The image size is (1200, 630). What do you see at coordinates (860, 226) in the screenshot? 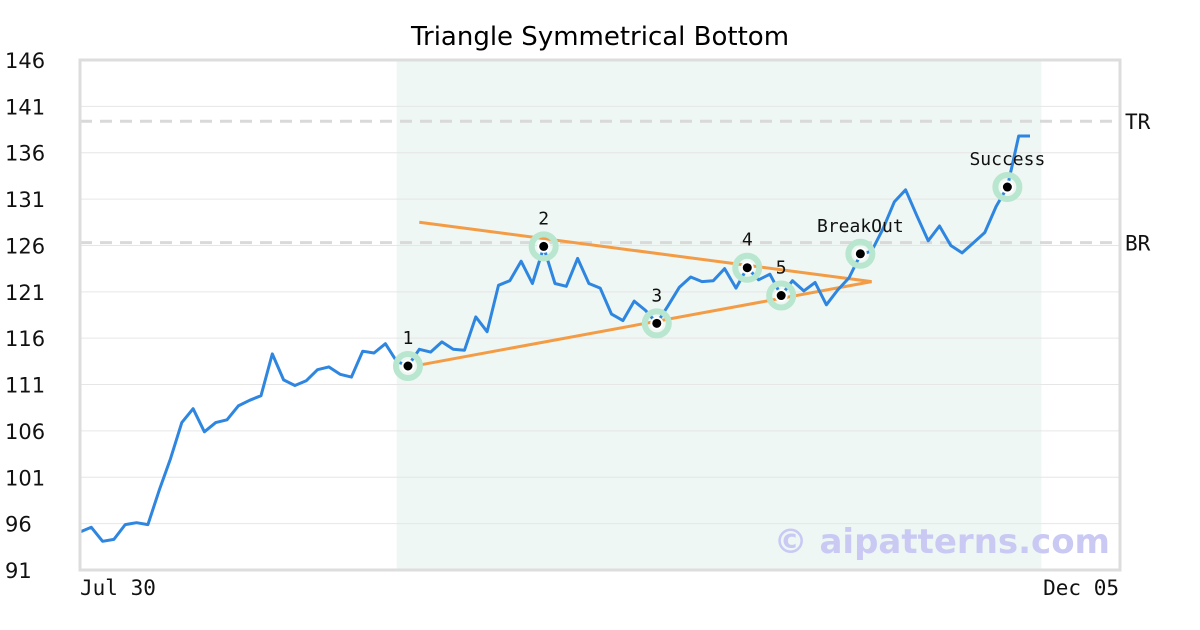
I see `annotation-label: BreakOut` at bounding box center [860, 226].